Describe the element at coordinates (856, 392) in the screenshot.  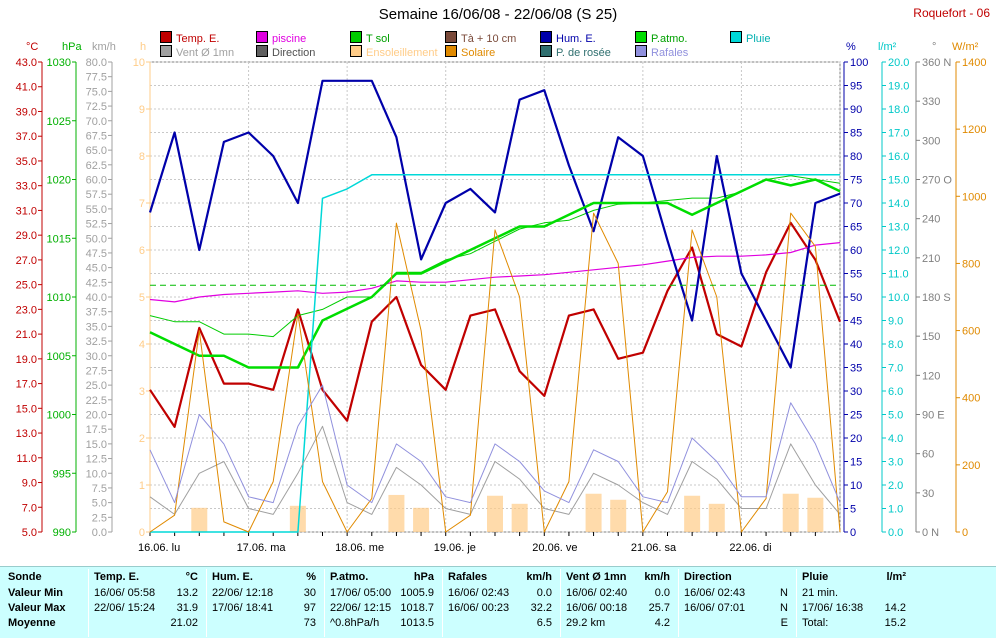
I see `tick-label-percent: 30` at that location.